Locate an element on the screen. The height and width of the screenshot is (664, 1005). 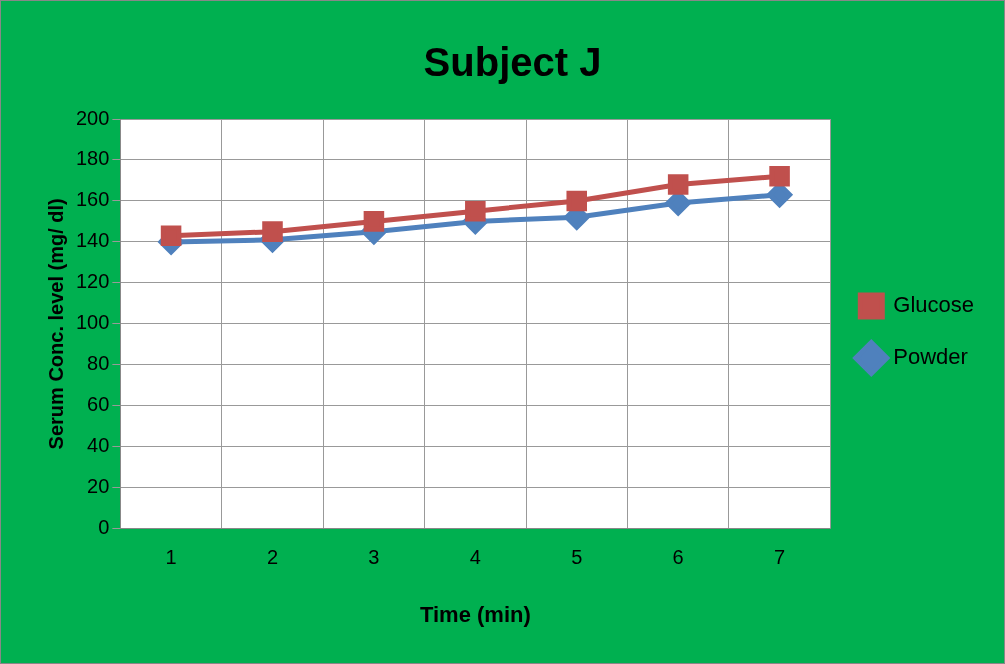
y-tick-label: 140 is located at coordinates (92, 240).